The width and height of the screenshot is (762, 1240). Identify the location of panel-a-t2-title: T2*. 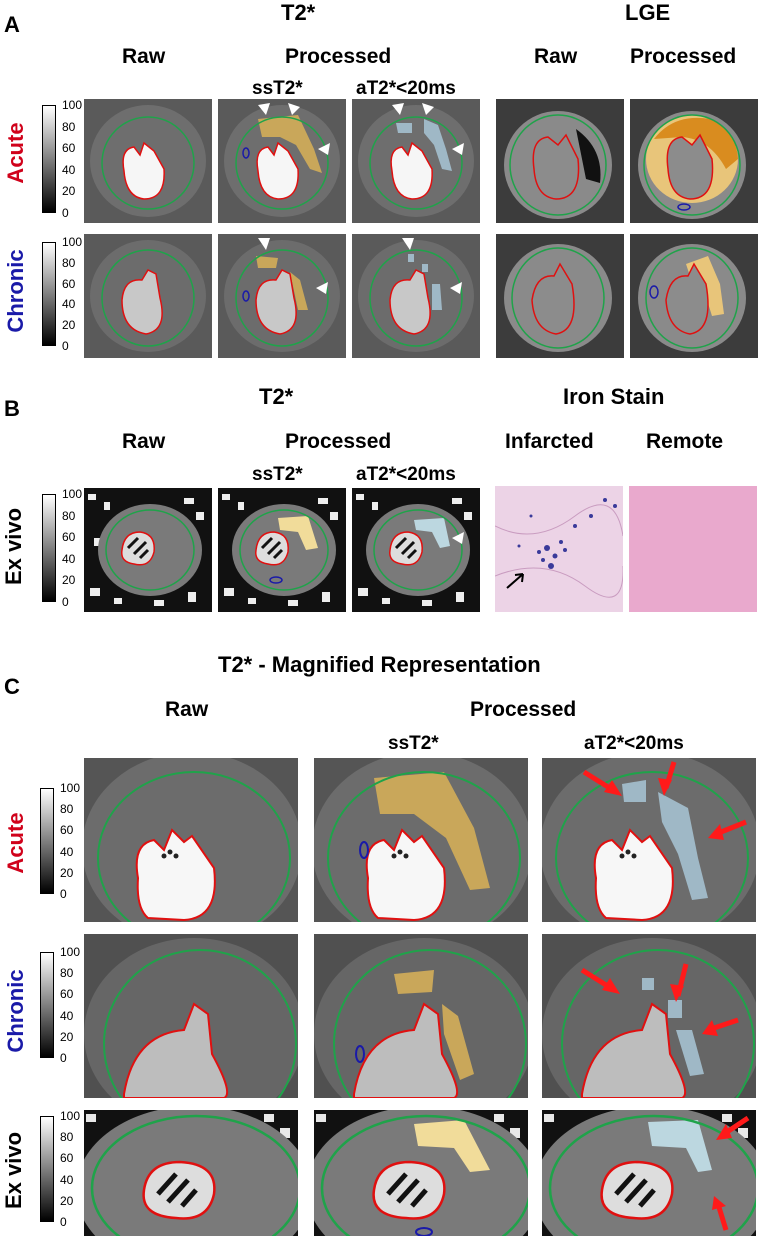
(298, 12).